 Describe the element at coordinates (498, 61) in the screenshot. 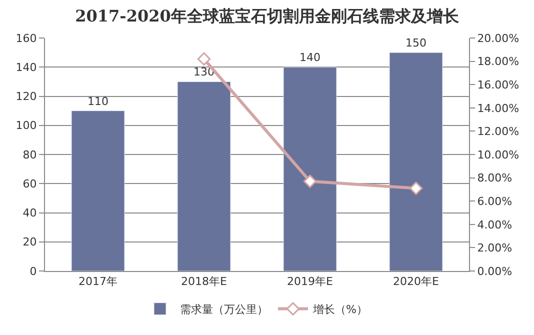

I see `y2-tick-label: 18.00%` at that location.